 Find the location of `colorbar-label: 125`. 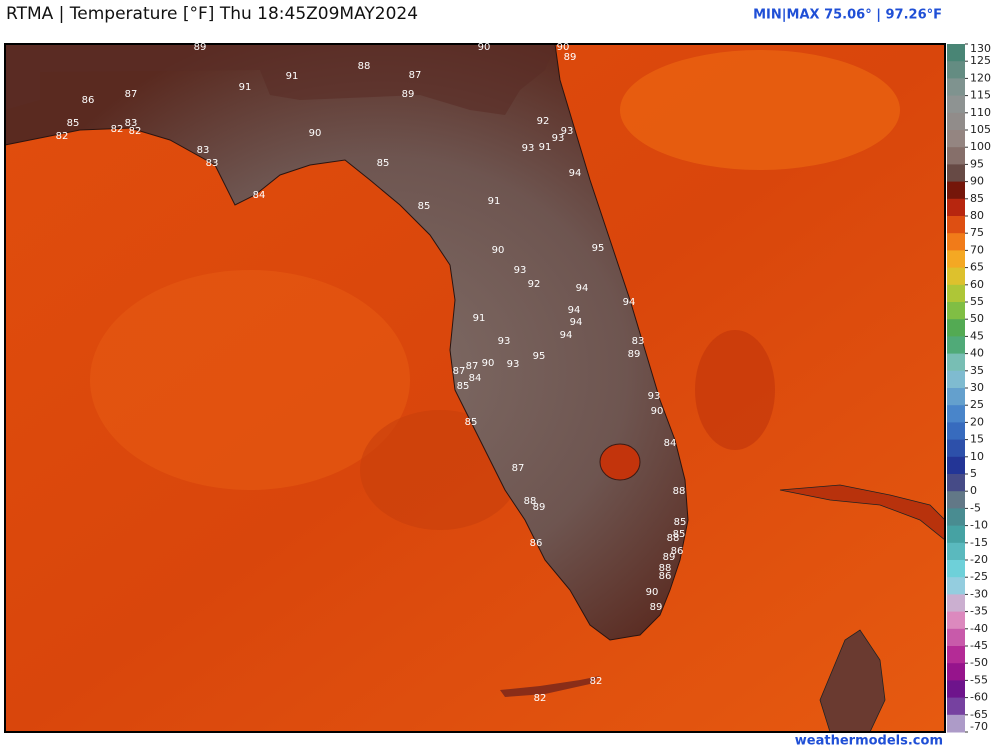

colorbar-label: 125 is located at coordinates (980, 60).